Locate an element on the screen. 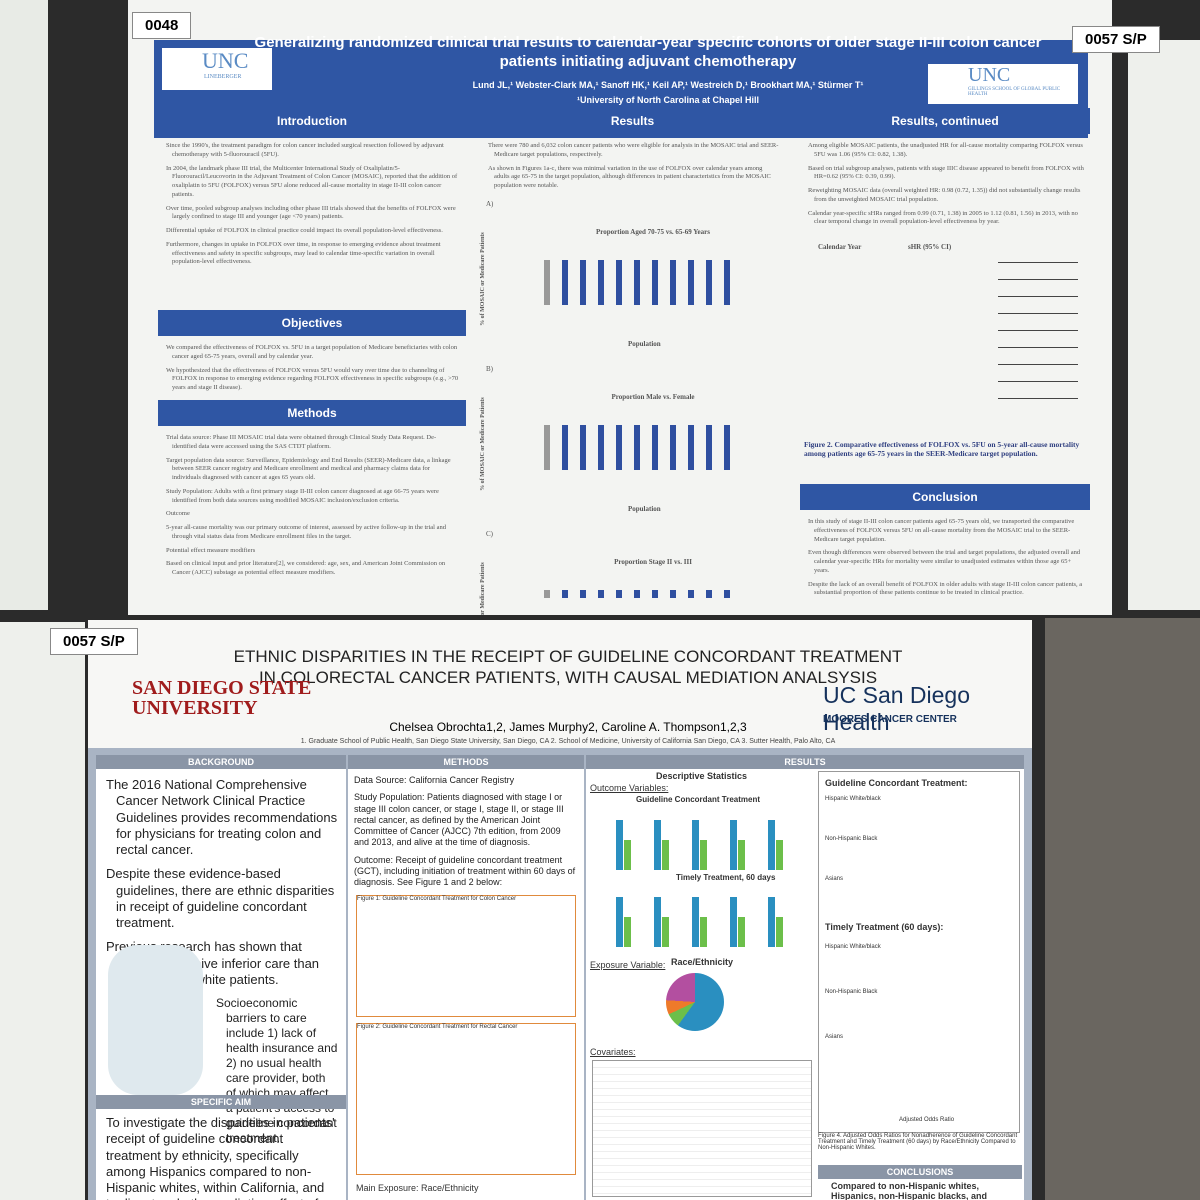  panel-label: B) is located at coordinates (489, 369).